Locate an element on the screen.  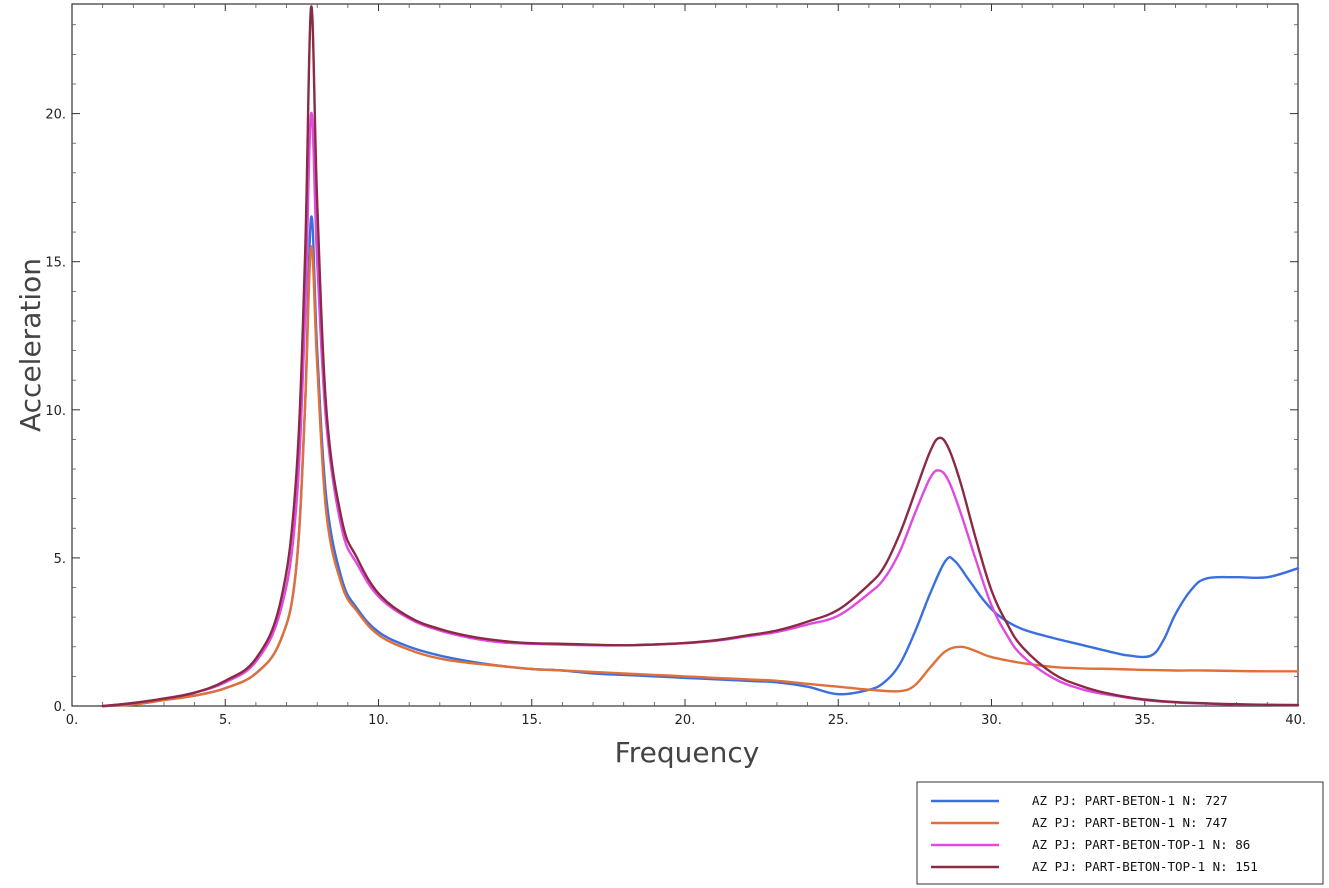
legend-label: AZ PJ: PART-BETON-1 N: 727 is located at coordinates (1130, 800).